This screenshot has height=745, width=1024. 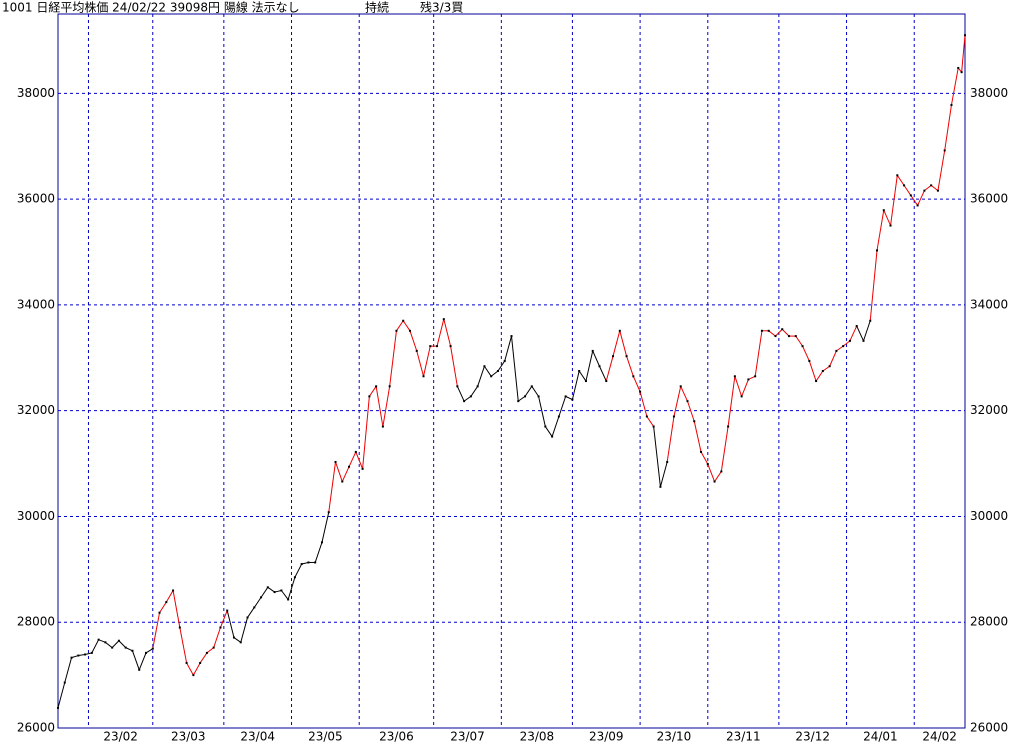 I want to click on y2-tick-label: 32000, so click(x=989, y=410).